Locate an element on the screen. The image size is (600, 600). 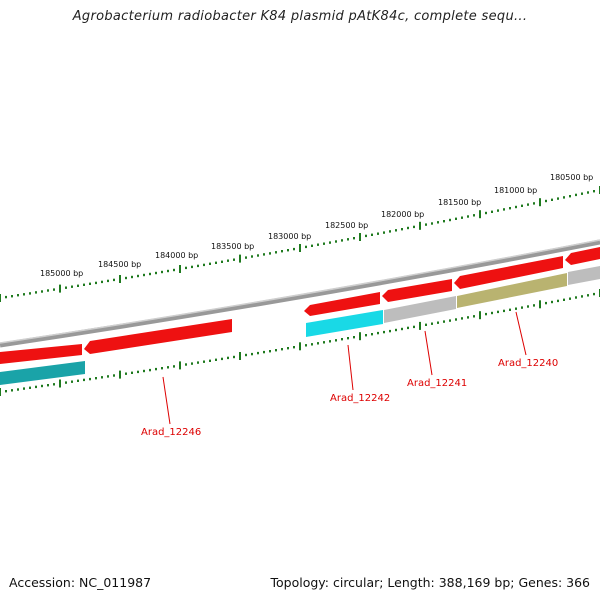
scale-label: 183500 bp is located at coordinates (232, 246).